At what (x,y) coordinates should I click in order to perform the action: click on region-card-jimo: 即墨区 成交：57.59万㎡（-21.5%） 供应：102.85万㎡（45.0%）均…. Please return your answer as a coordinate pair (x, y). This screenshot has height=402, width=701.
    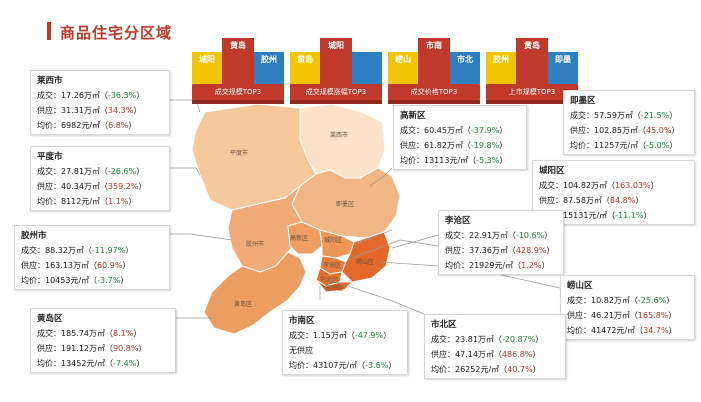
    Looking at the image, I should click on (629, 122).